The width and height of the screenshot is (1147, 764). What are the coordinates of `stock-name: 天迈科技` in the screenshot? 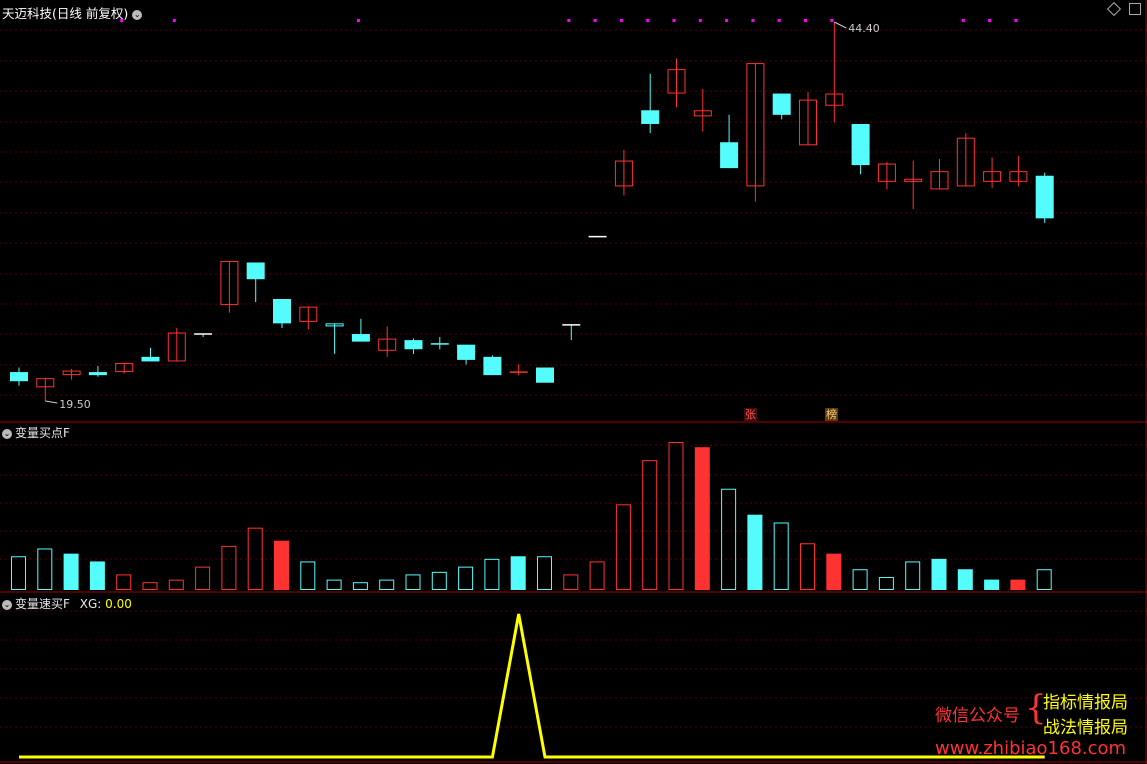 It's located at (27, 13).